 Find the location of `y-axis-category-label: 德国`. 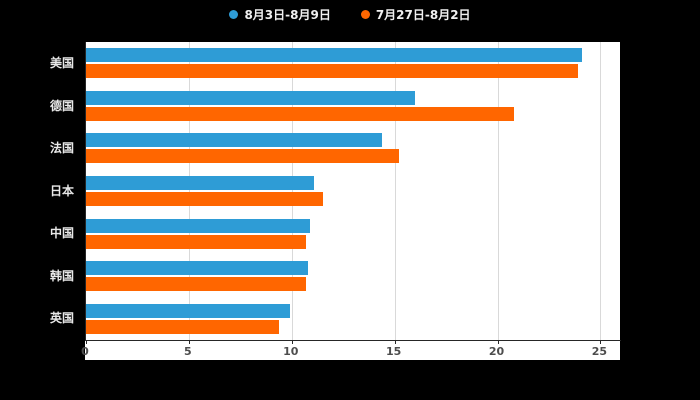

y-axis-category-label: 德国 is located at coordinates (61, 105).